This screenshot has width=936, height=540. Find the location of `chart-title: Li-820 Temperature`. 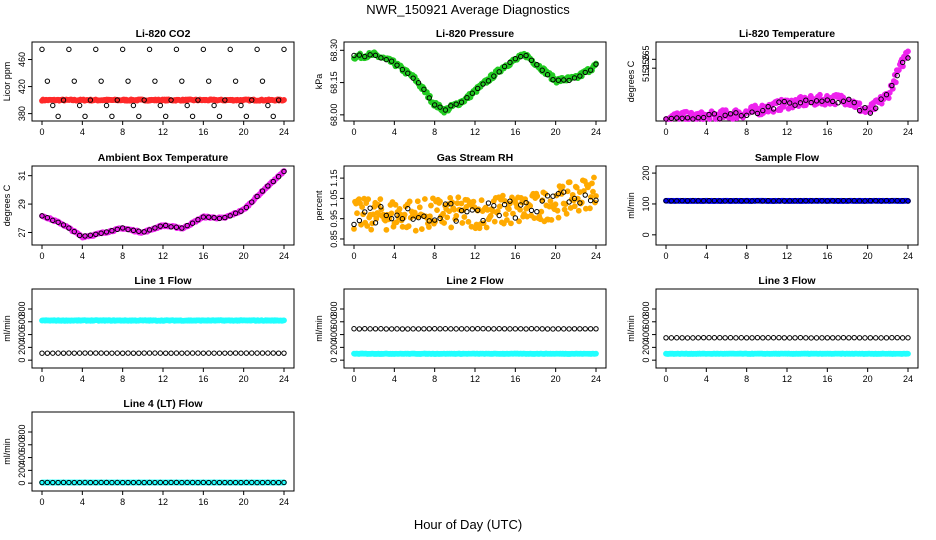

chart-title: Li-820 Temperature is located at coordinates (787, 34).